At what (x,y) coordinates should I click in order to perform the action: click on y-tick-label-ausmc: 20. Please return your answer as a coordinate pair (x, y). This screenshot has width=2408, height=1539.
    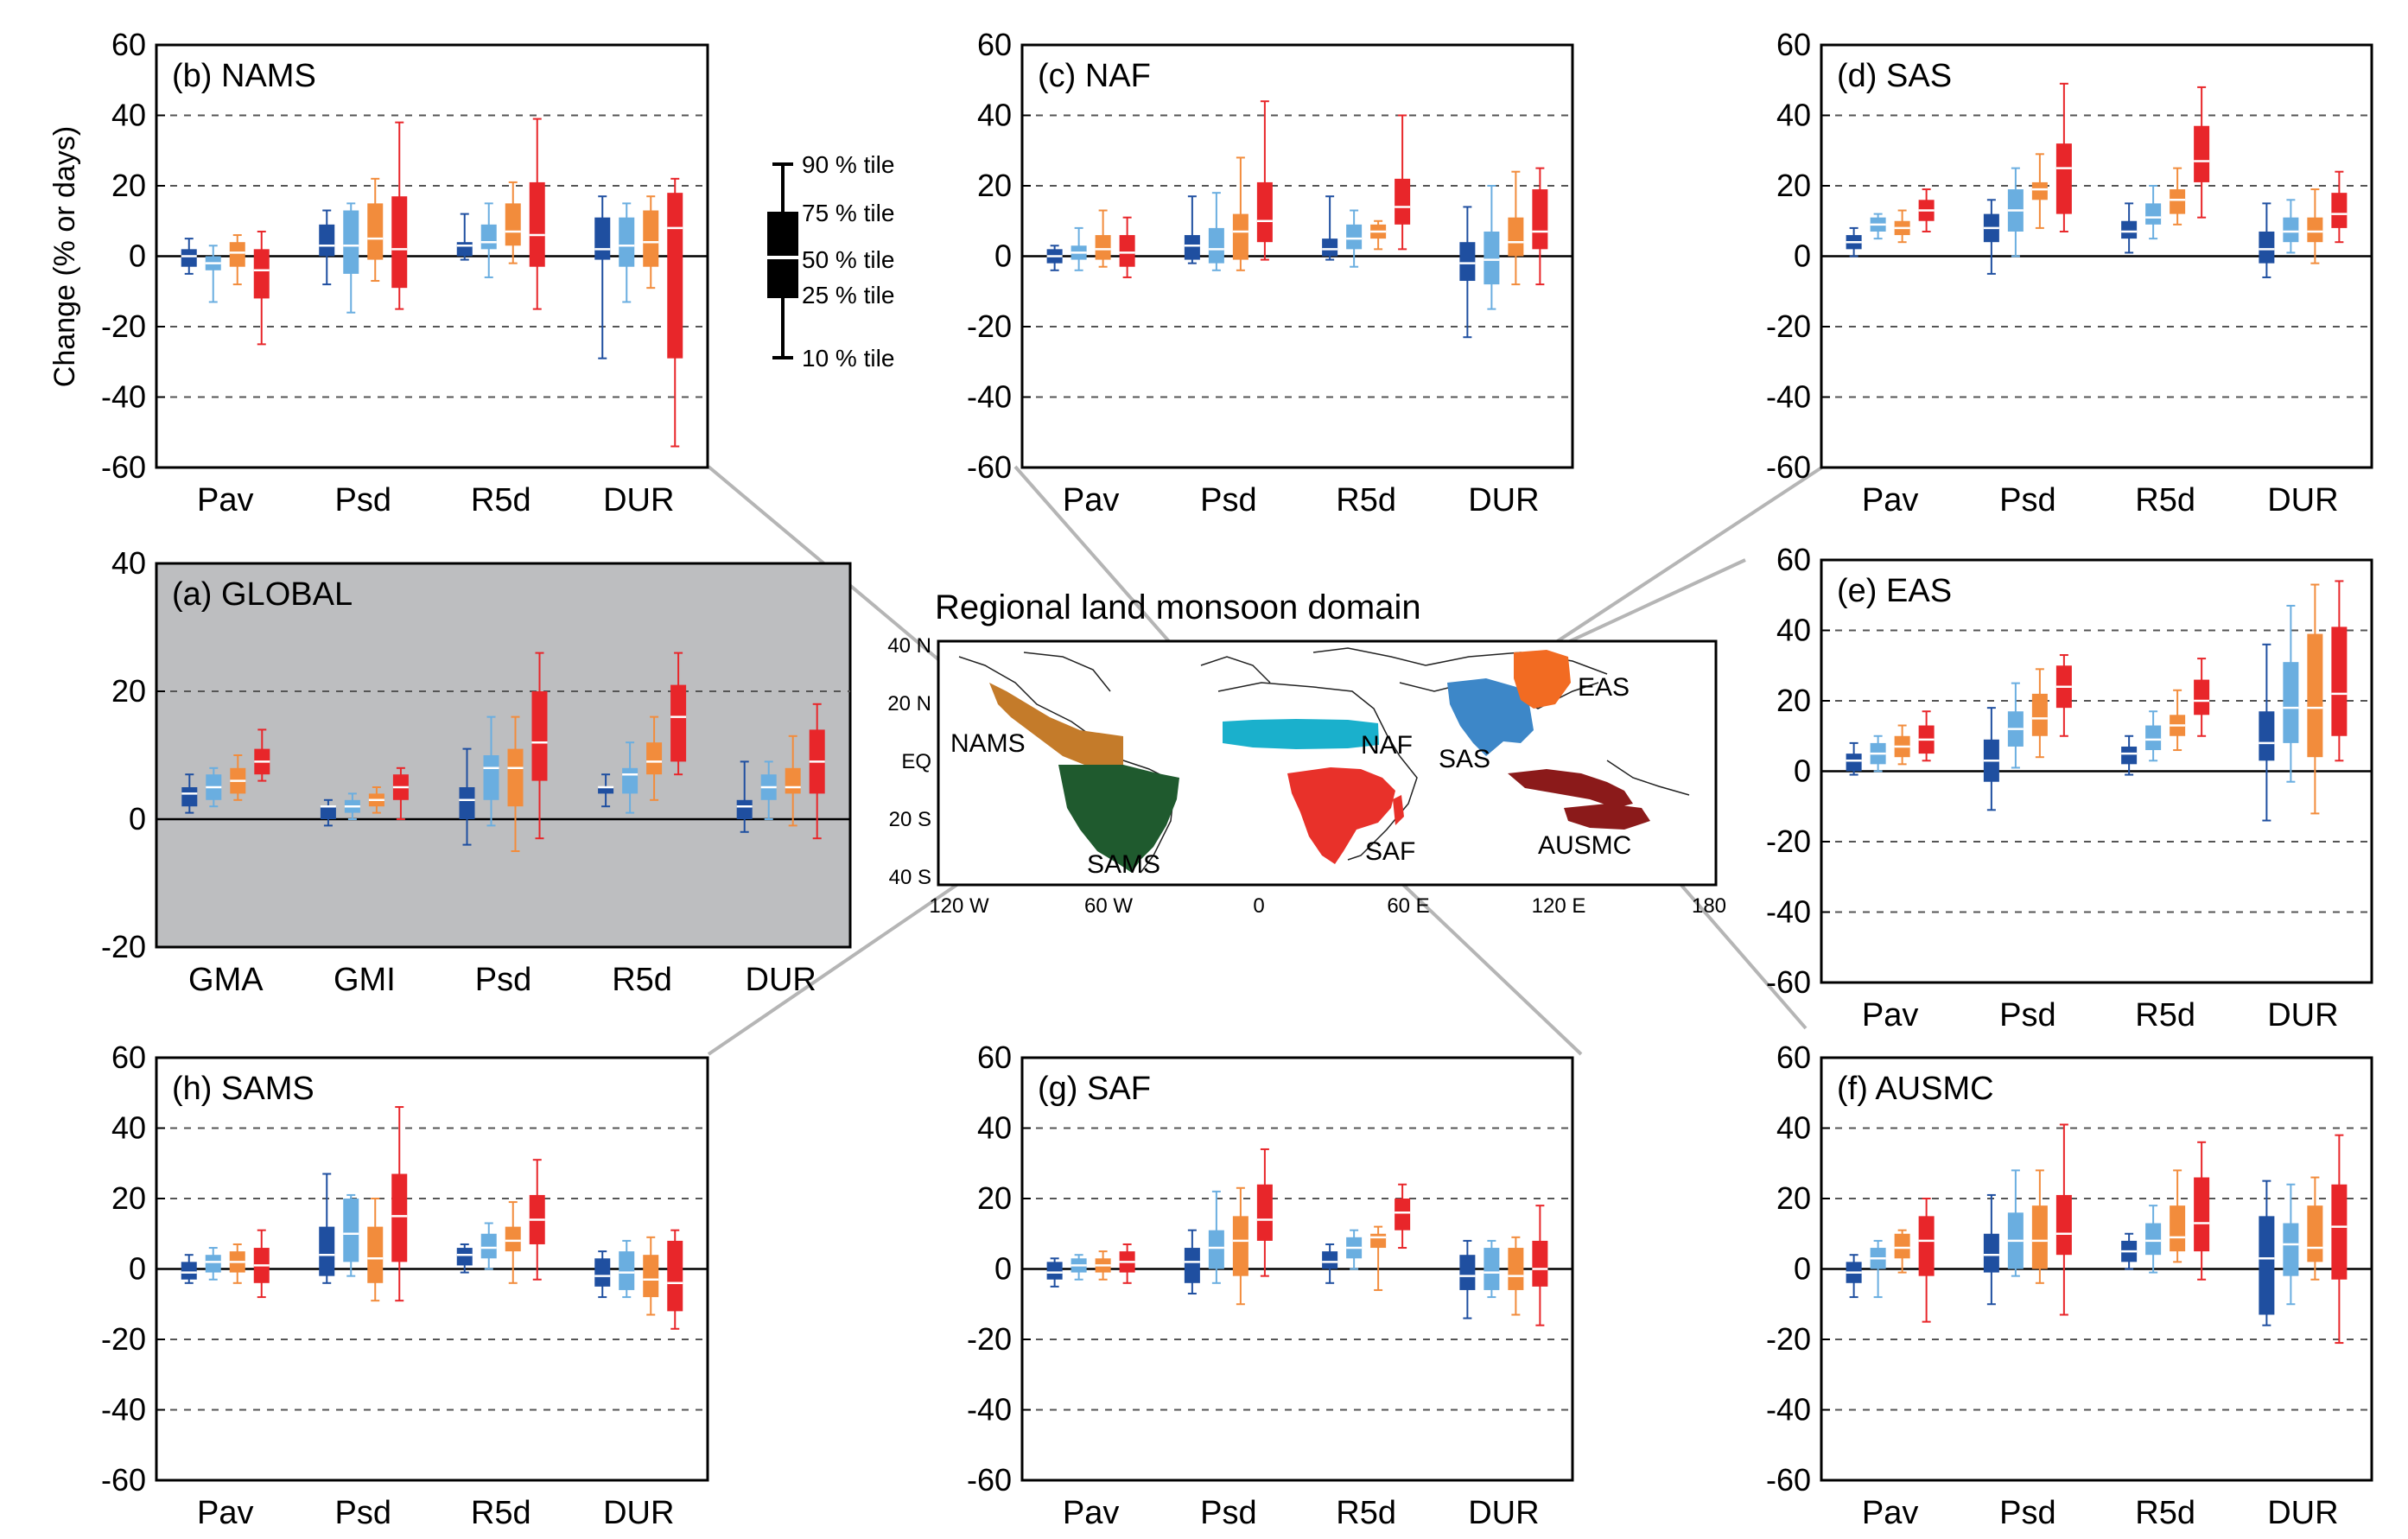
    Looking at the image, I should click on (1793, 1198).